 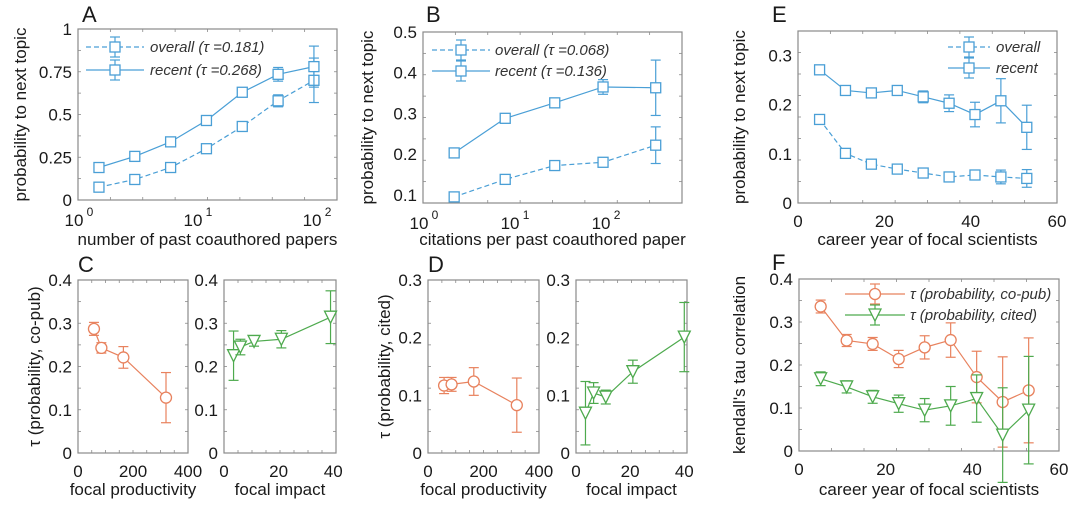 What do you see at coordinates (435, 215) in the screenshot?
I see `x-tick-exponent: 0` at bounding box center [435, 215].